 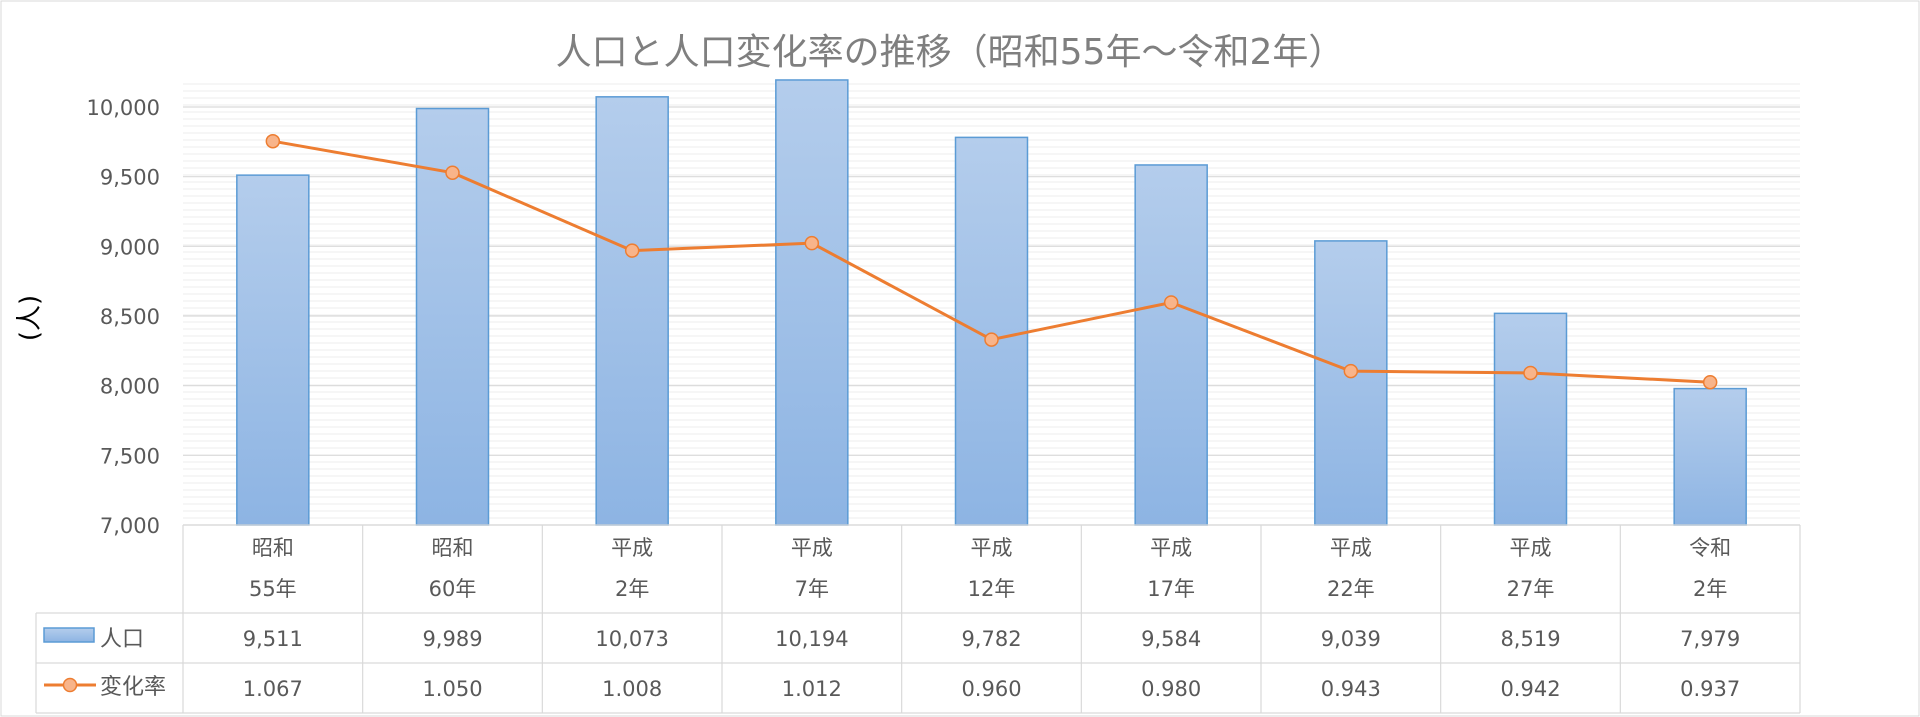 What do you see at coordinates (1710, 639) in the screenshot?
I see `data-label-population: 7,979` at bounding box center [1710, 639].